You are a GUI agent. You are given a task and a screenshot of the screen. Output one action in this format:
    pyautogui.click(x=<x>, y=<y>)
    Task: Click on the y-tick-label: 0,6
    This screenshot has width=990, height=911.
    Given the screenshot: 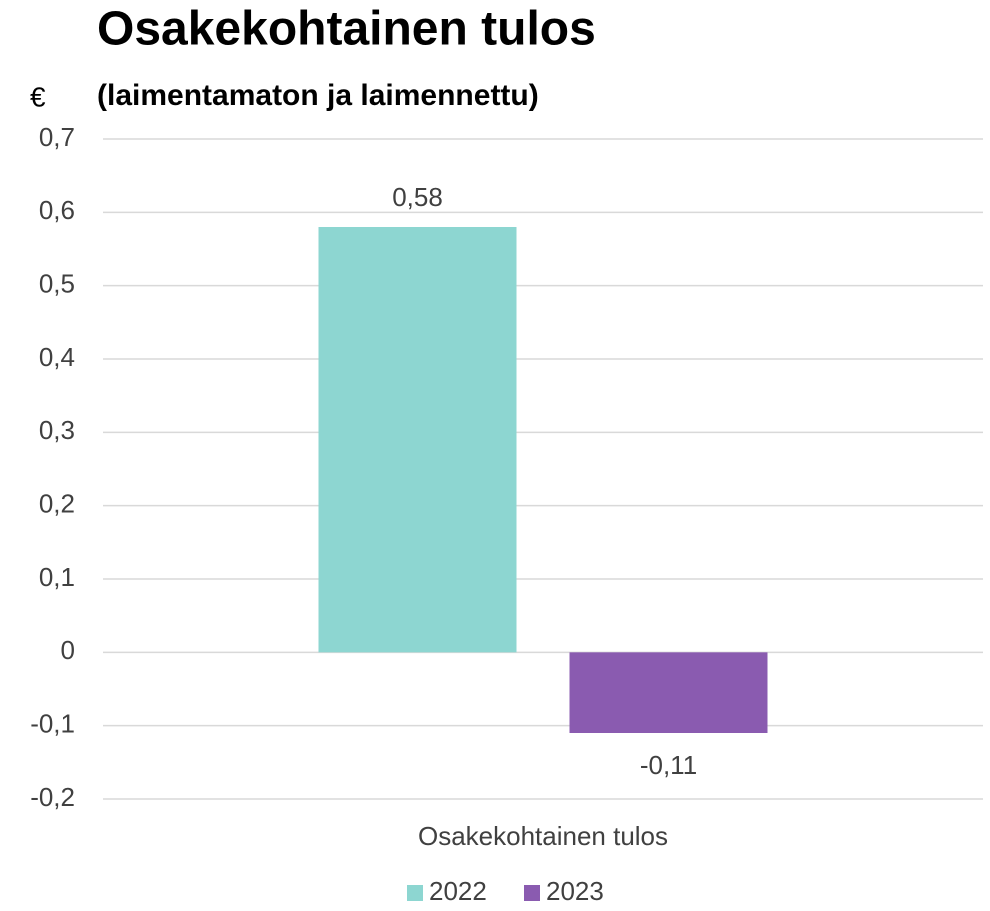 What is the action you would take?
    pyautogui.click(x=57, y=210)
    